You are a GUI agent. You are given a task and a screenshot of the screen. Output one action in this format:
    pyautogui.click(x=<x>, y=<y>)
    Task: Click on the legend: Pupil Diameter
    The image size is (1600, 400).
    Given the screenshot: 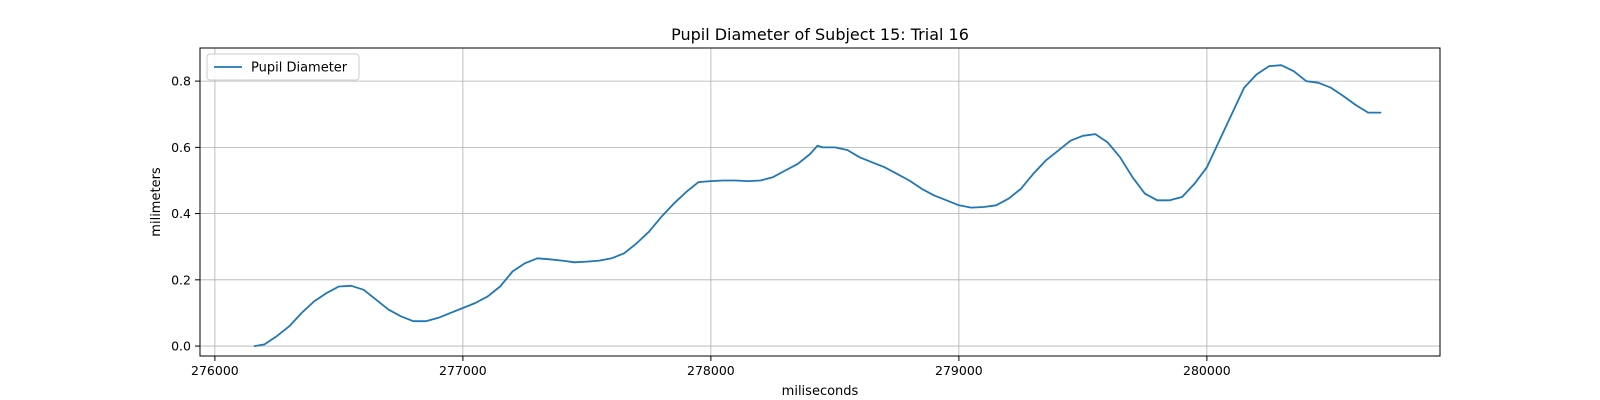 What is the action you would take?
    pyautogui.click(x=283, y=67)
    